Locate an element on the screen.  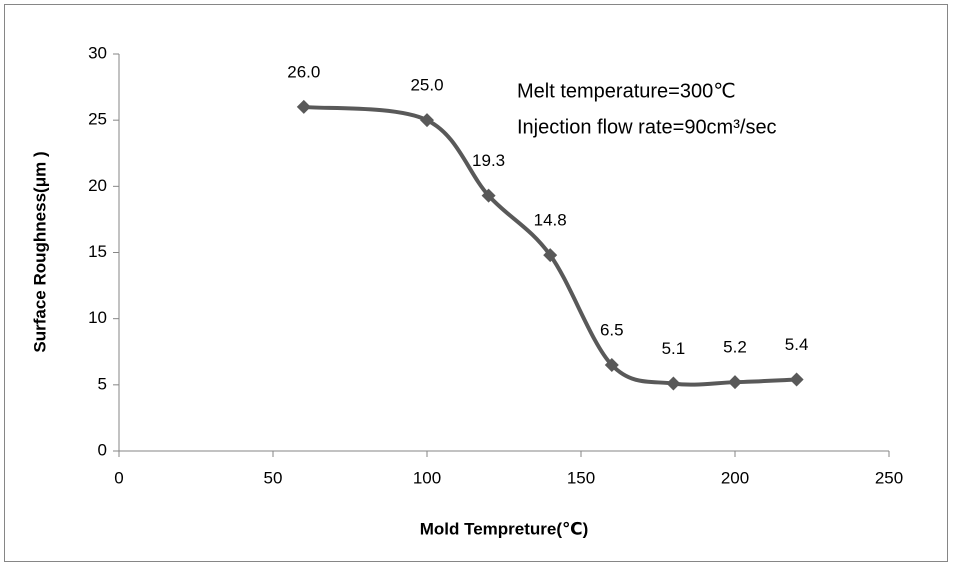
x-tick-label: 200 is located at coordinates (735, 477).